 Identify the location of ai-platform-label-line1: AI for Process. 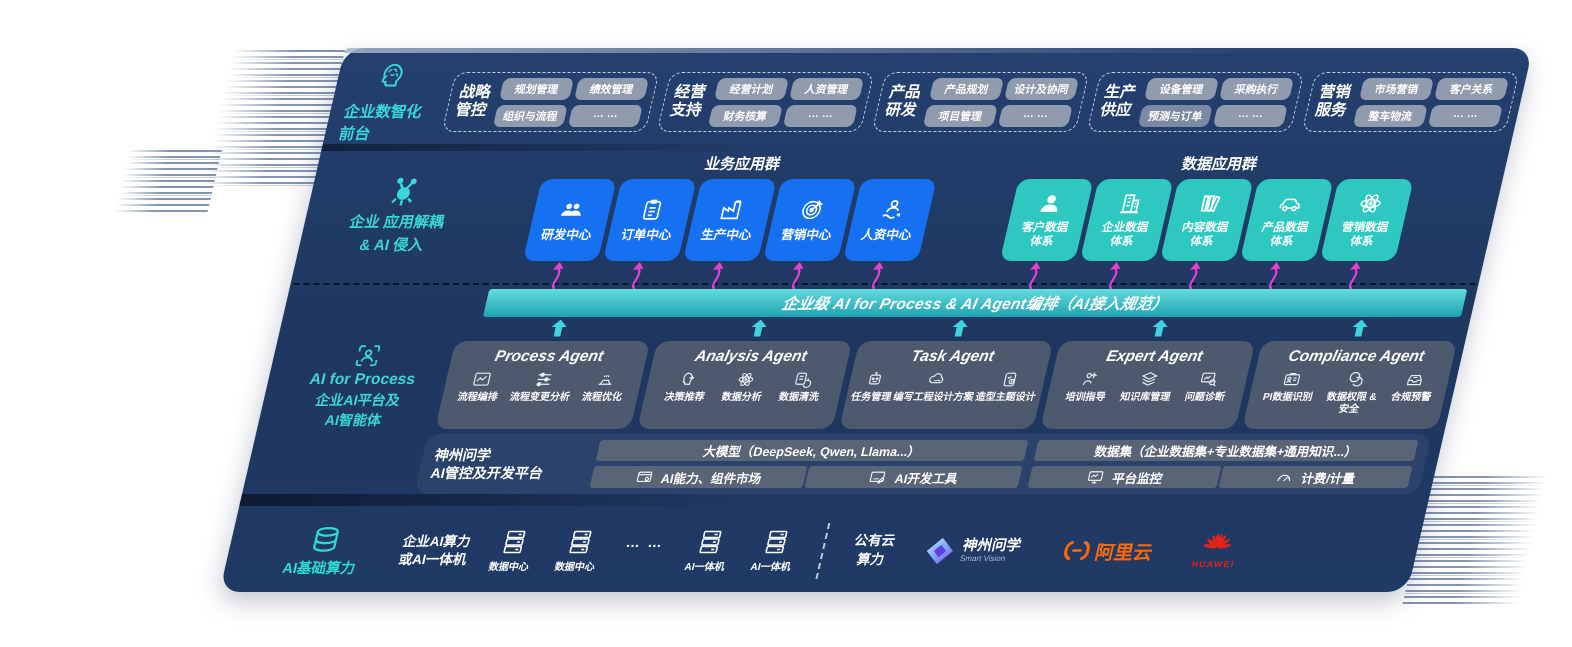
(362, 380).